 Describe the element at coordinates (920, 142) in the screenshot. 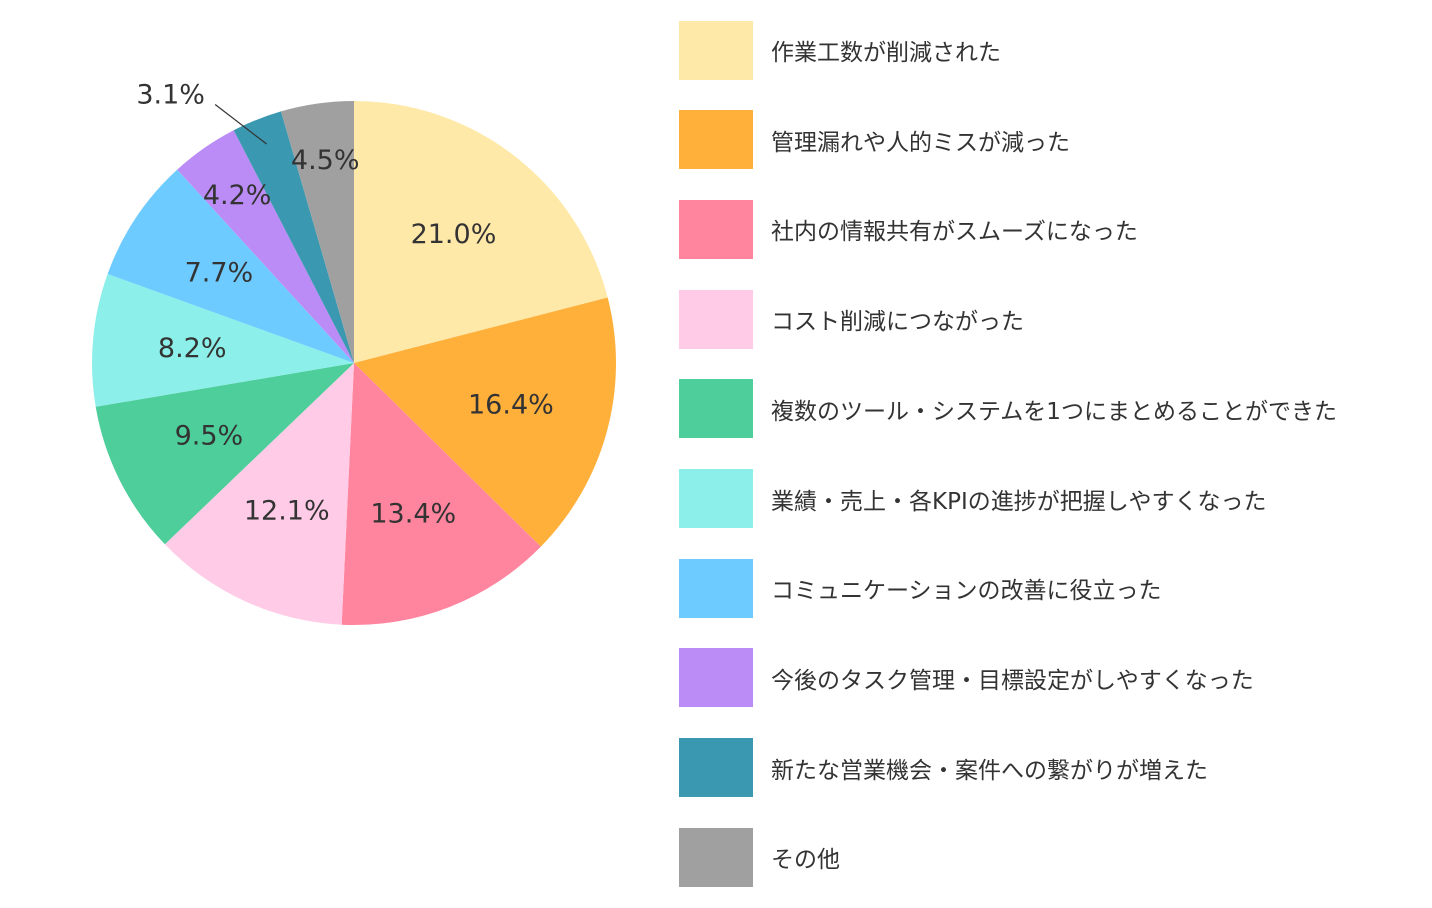

I see `legend-label-1: 管理漏れや人的ミスが減った` at that location.